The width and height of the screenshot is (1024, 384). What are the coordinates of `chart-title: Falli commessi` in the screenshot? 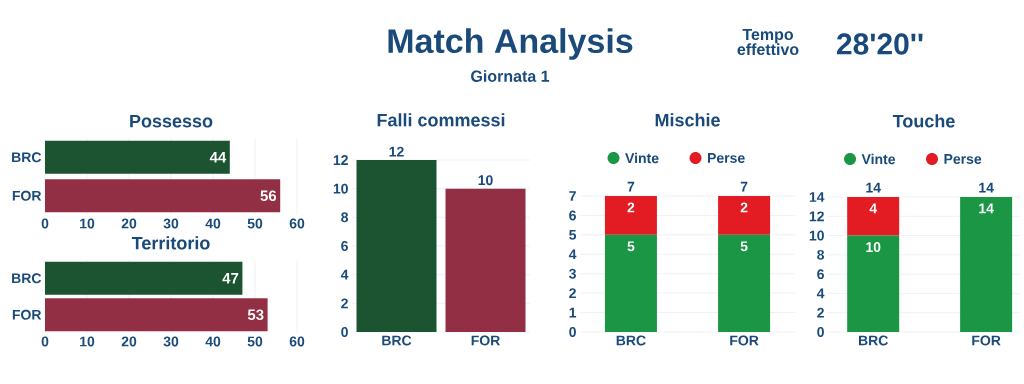 It's located at (441, 120).